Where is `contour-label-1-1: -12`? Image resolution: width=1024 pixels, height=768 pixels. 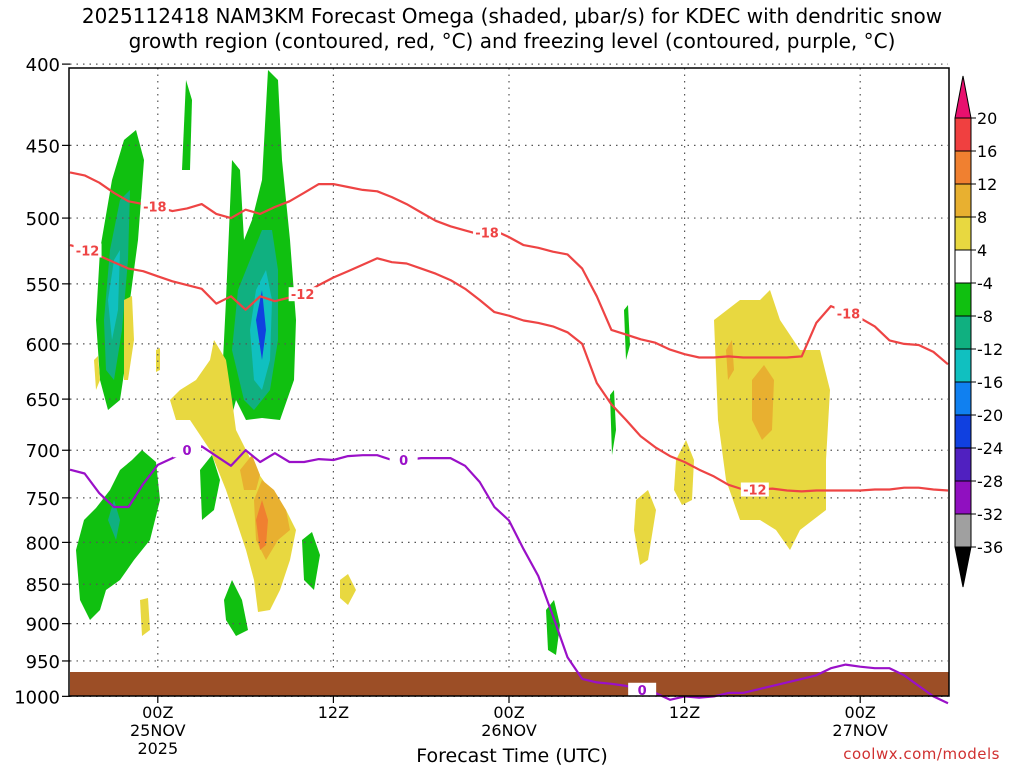 contour-label-1-1: -12 is located at coordinates (303, 295).